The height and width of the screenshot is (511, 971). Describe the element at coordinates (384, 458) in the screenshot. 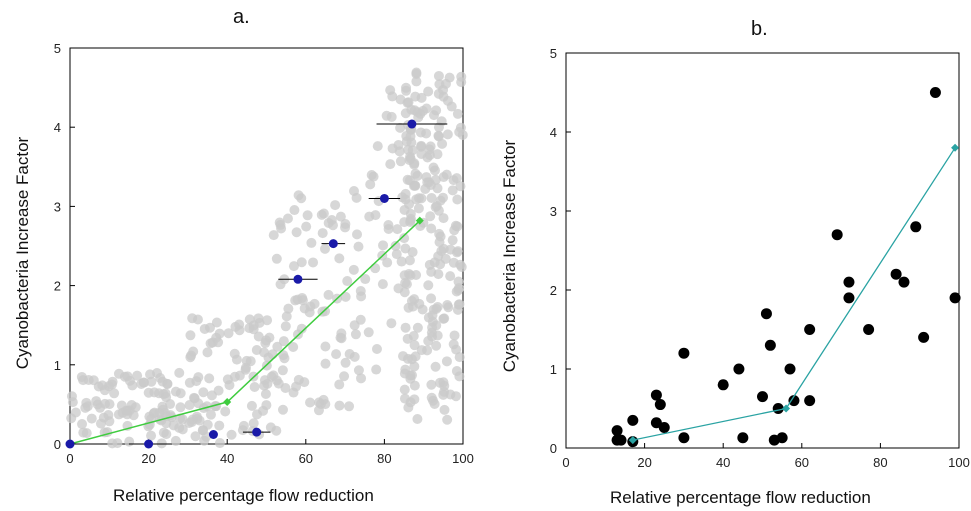

I see `chart-a-x-tick-label: 80` at that location.